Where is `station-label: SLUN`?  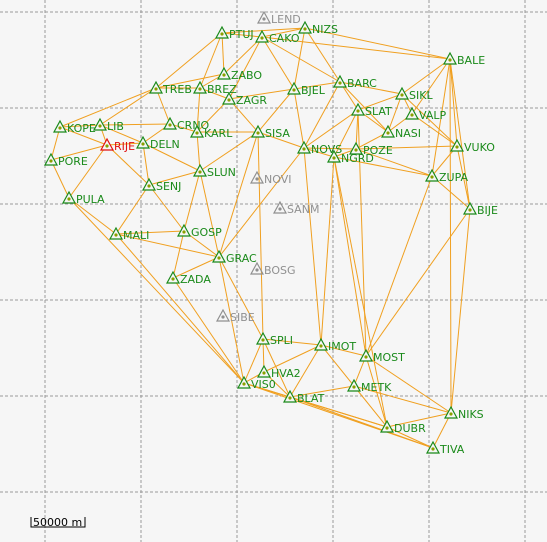
station-label: SLUN is located at coordinates (221, 172).